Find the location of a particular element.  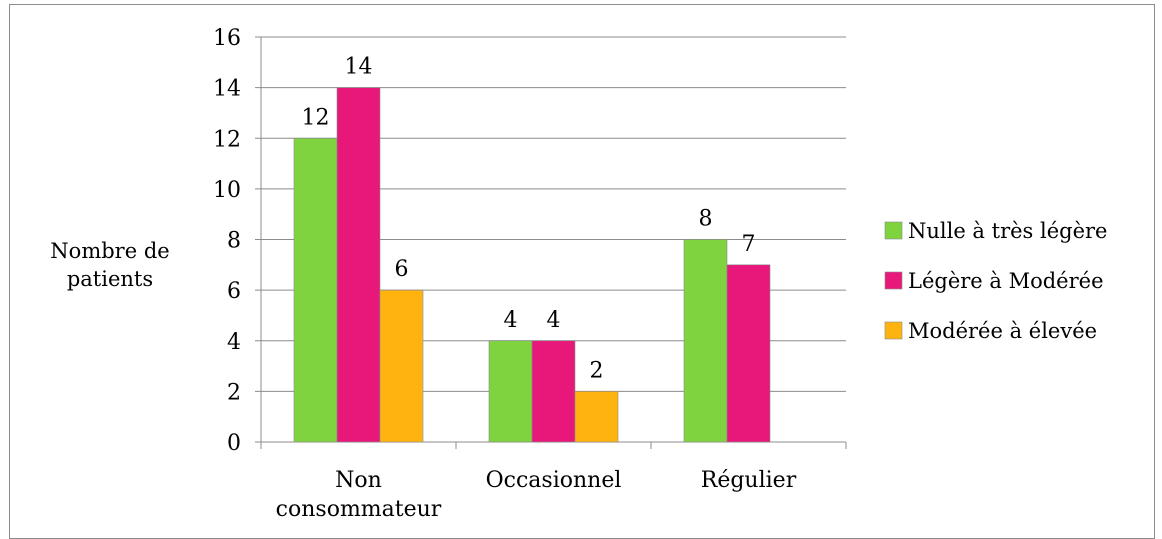

y-axis-label: Nombre de patients is located at coordinates (109, 265).